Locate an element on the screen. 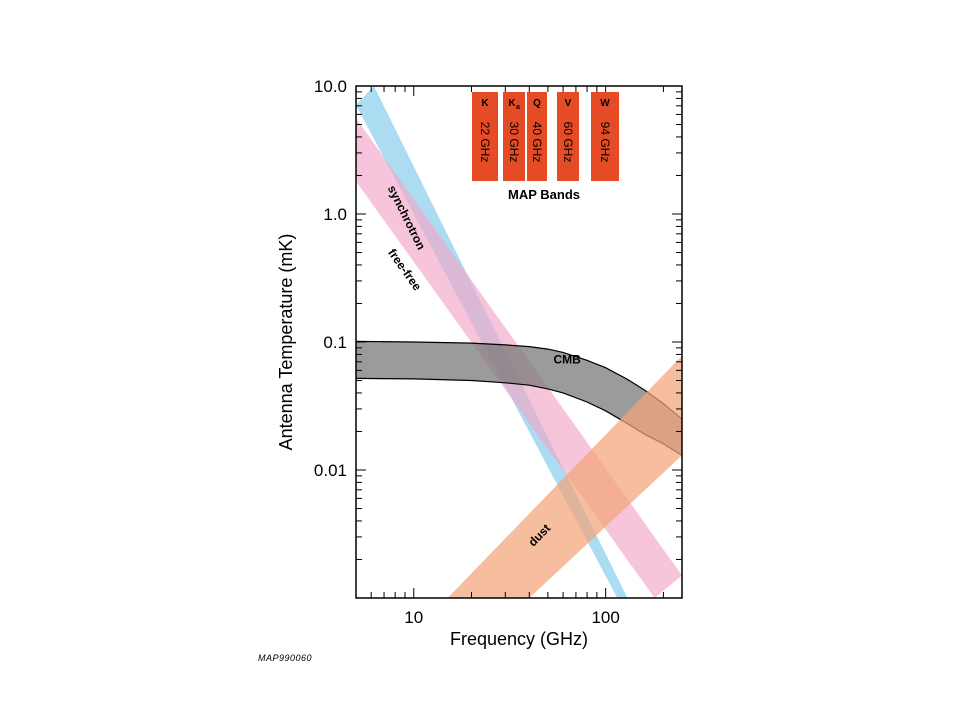  map-band-subscript: a is located at coordinates (518, 107).